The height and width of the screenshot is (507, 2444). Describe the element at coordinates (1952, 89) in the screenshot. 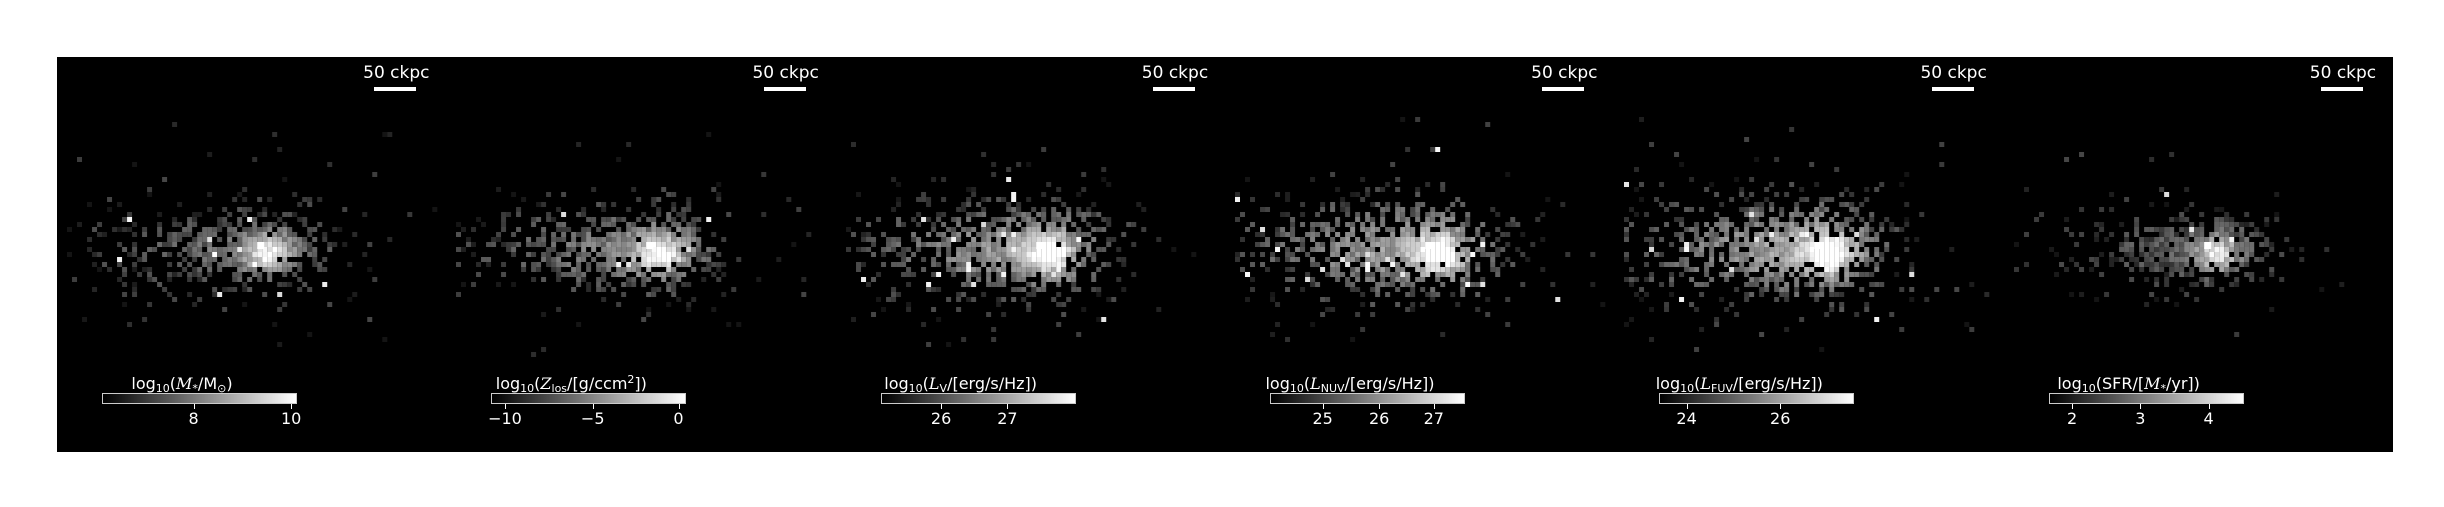

I see `scalebar-line` at that location.